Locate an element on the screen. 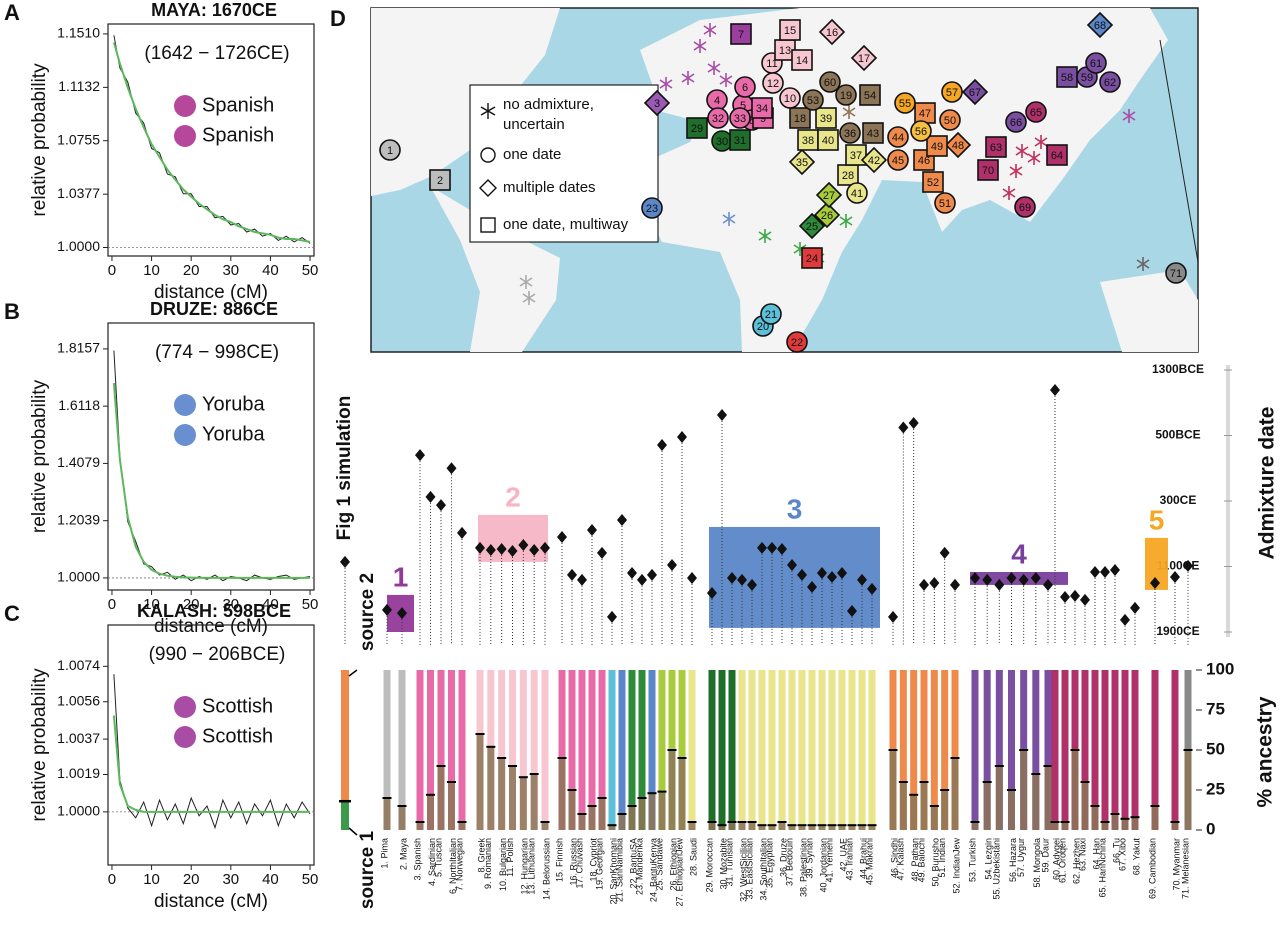 The width and height of the screenshot is (1280, 928). cluster-box is located at coordinates (1156, 563).